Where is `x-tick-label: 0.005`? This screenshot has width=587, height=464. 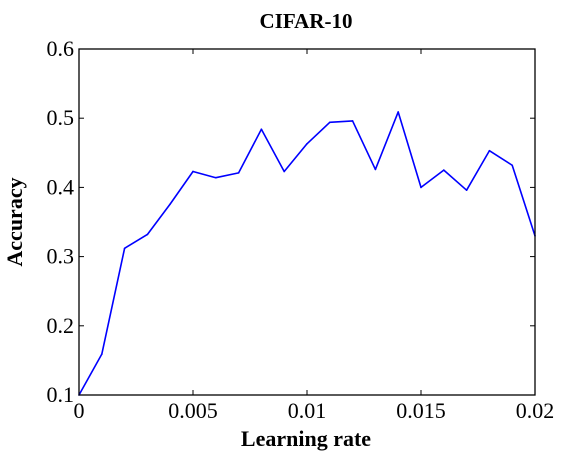 x-tick-label: 0.005 is located at coordinates (193, 410).